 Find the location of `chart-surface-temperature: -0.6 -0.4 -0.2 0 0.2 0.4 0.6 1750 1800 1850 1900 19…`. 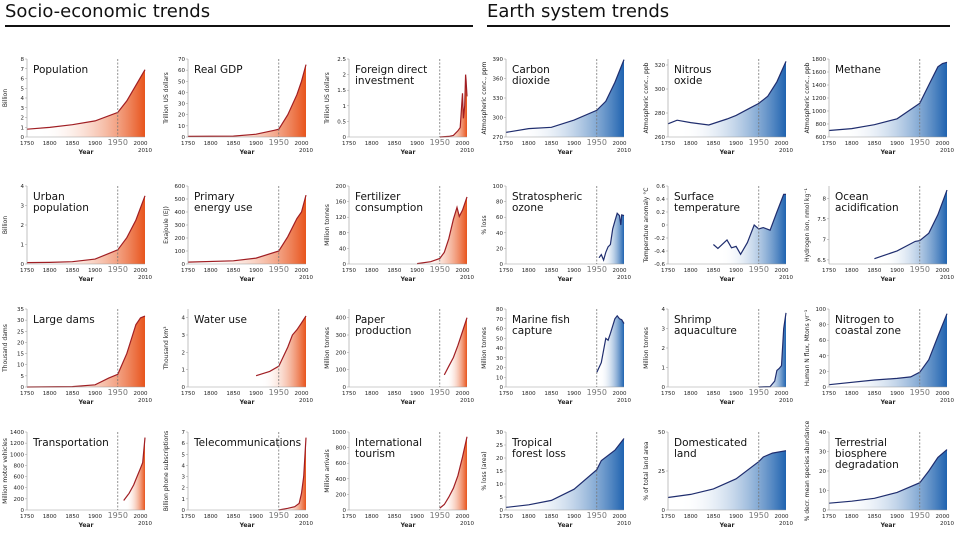

chart-surface-temperature: -0.6 -0.4 -0.2 0 0.2 0.4 0.6 1750 1800 1850 1900 19… is located at coordinates (718, 233).